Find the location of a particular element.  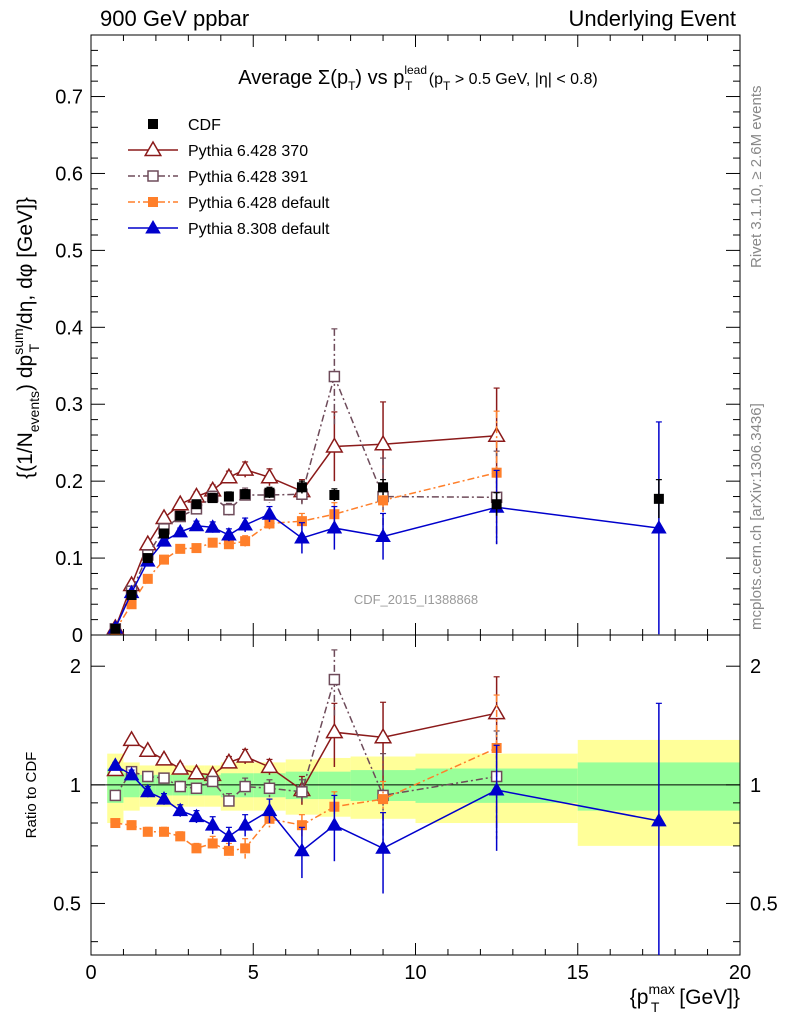

main-y-tick-label: 0.5 is located at coordinates (69, 251).